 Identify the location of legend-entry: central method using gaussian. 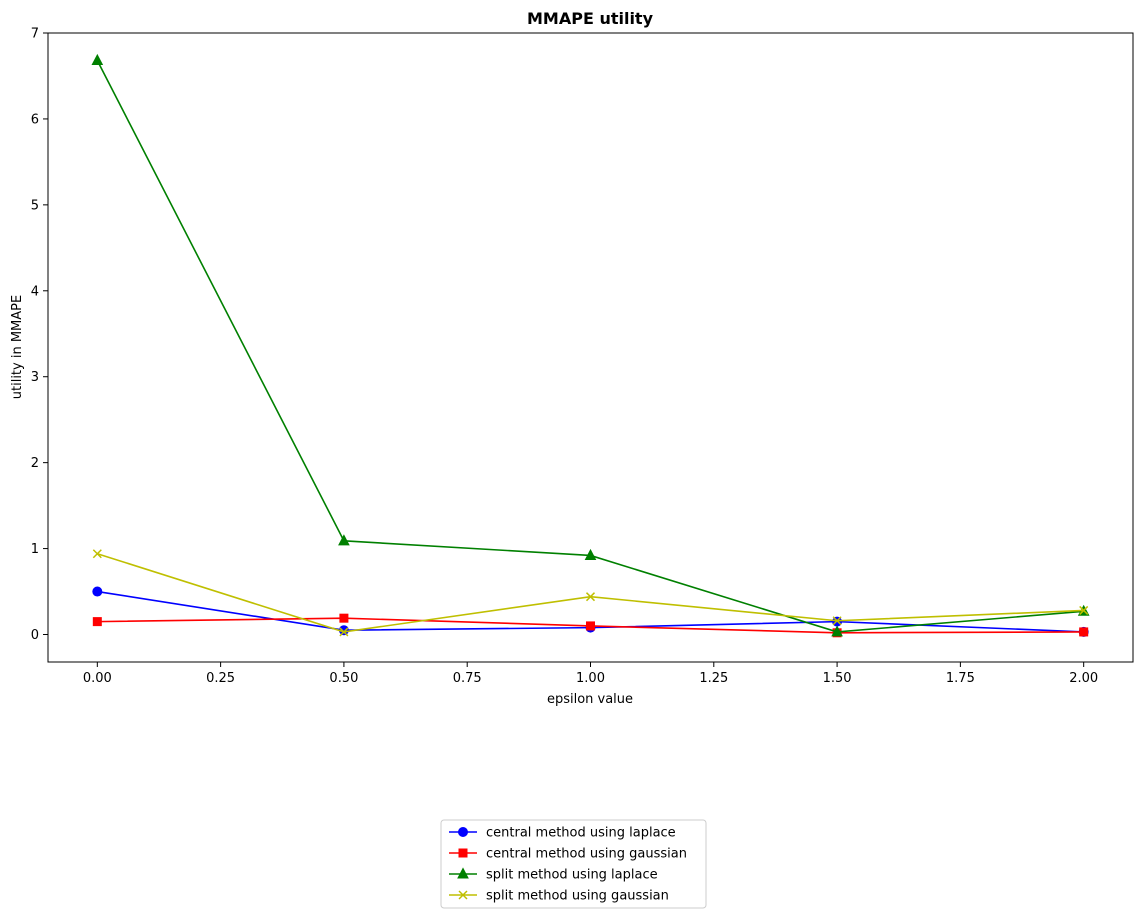
(568, 854).